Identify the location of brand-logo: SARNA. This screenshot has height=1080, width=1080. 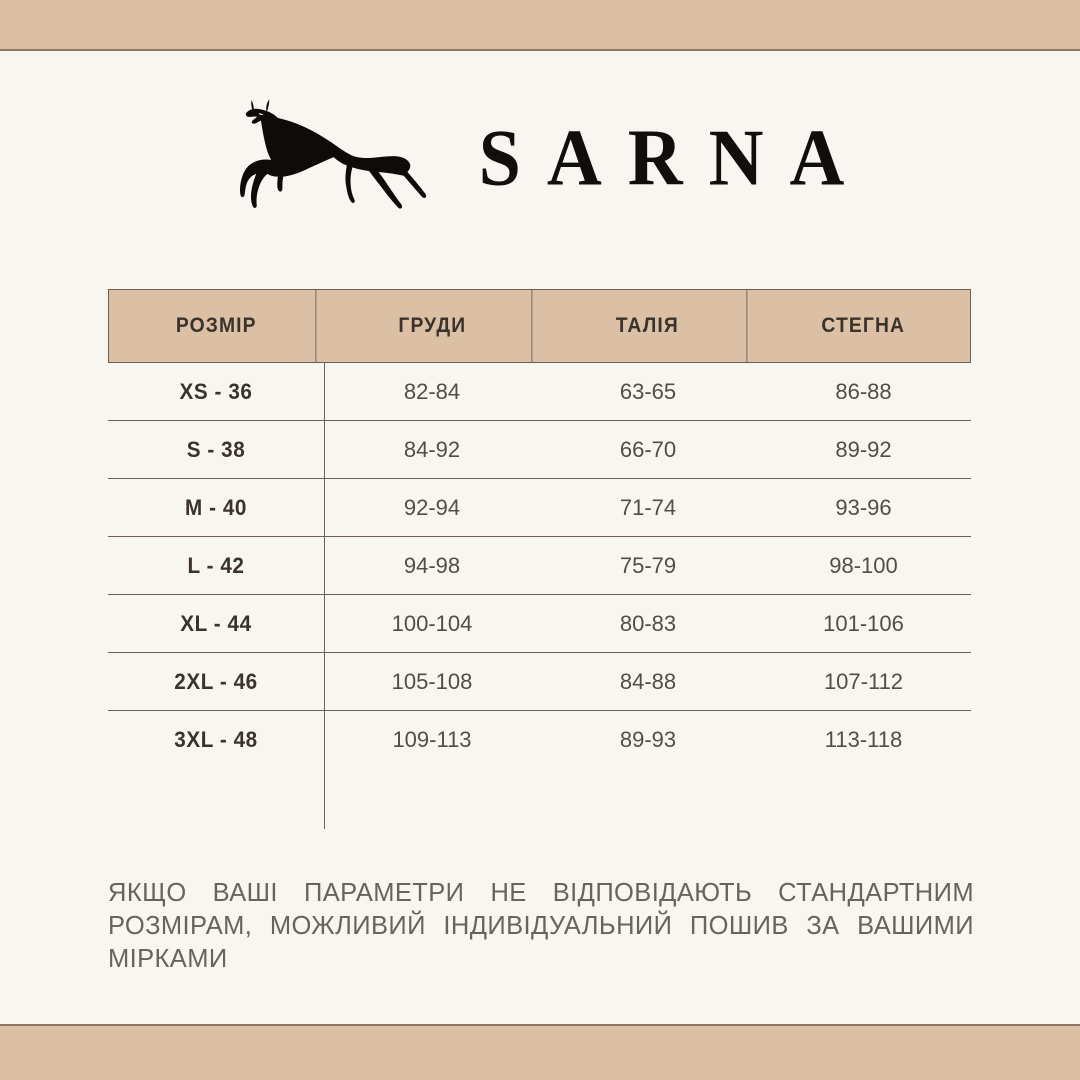
(540, 158).